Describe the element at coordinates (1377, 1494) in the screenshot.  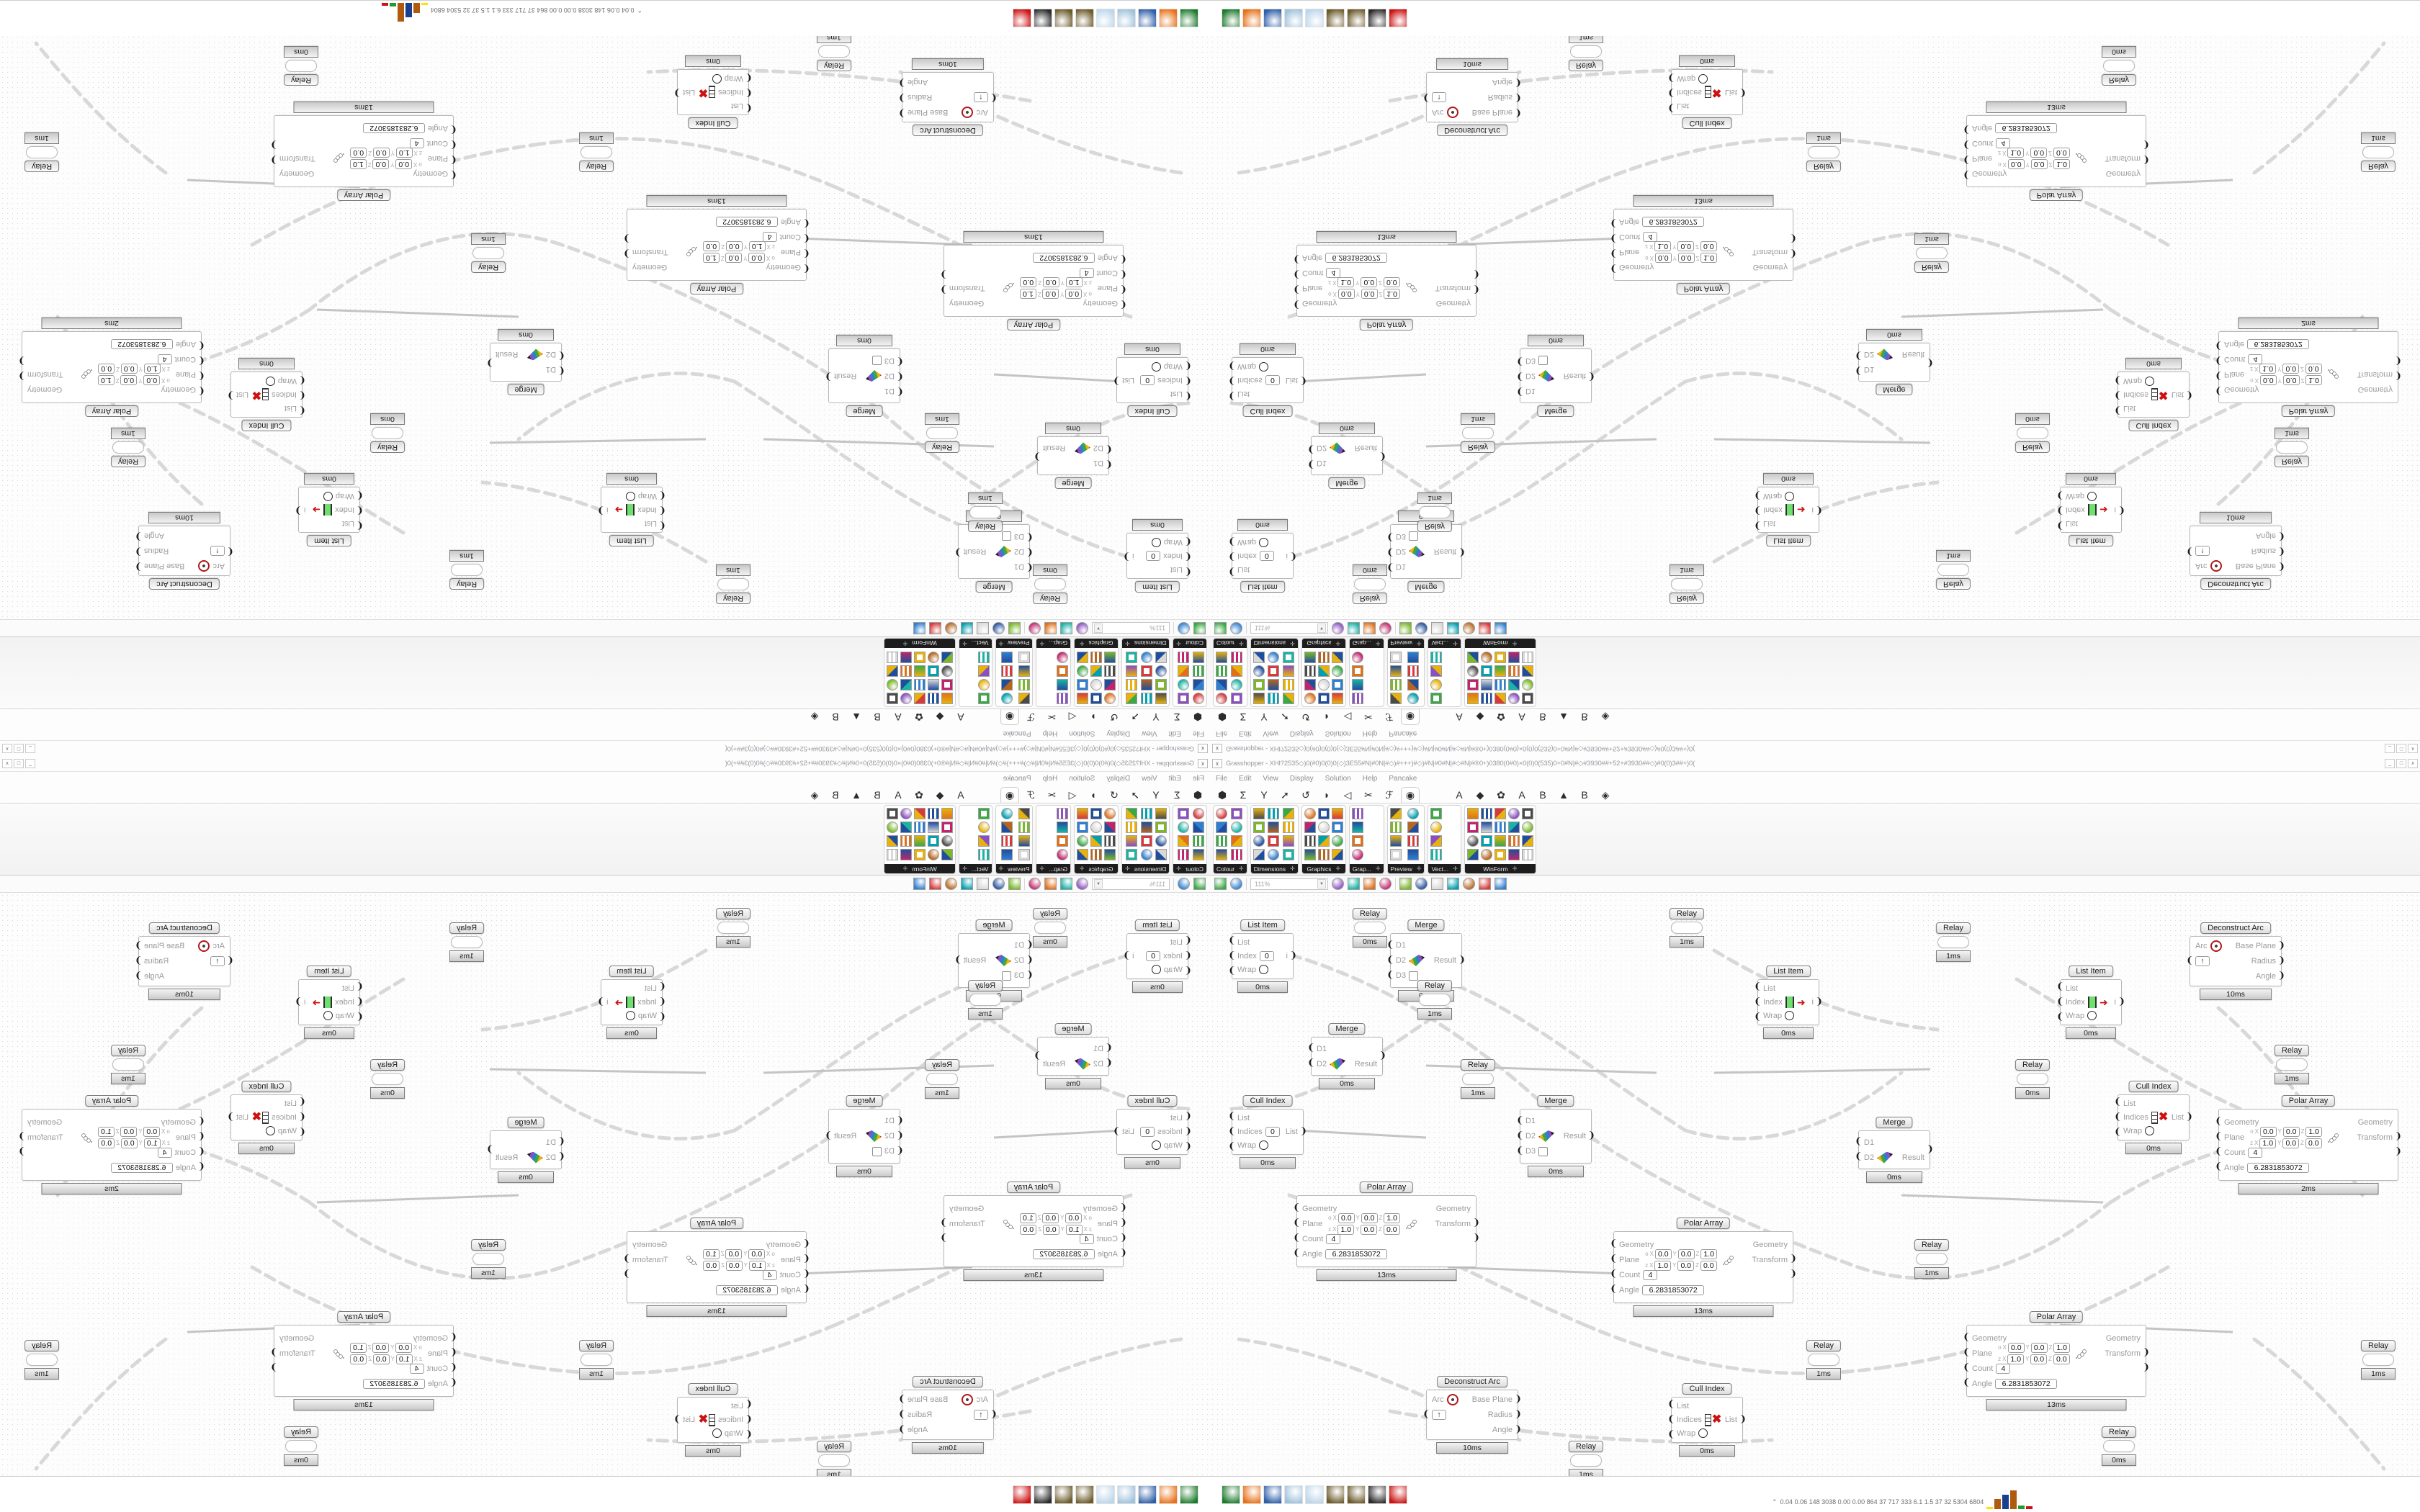
I see `taskbar-item-pen-tool-icon` at that location.